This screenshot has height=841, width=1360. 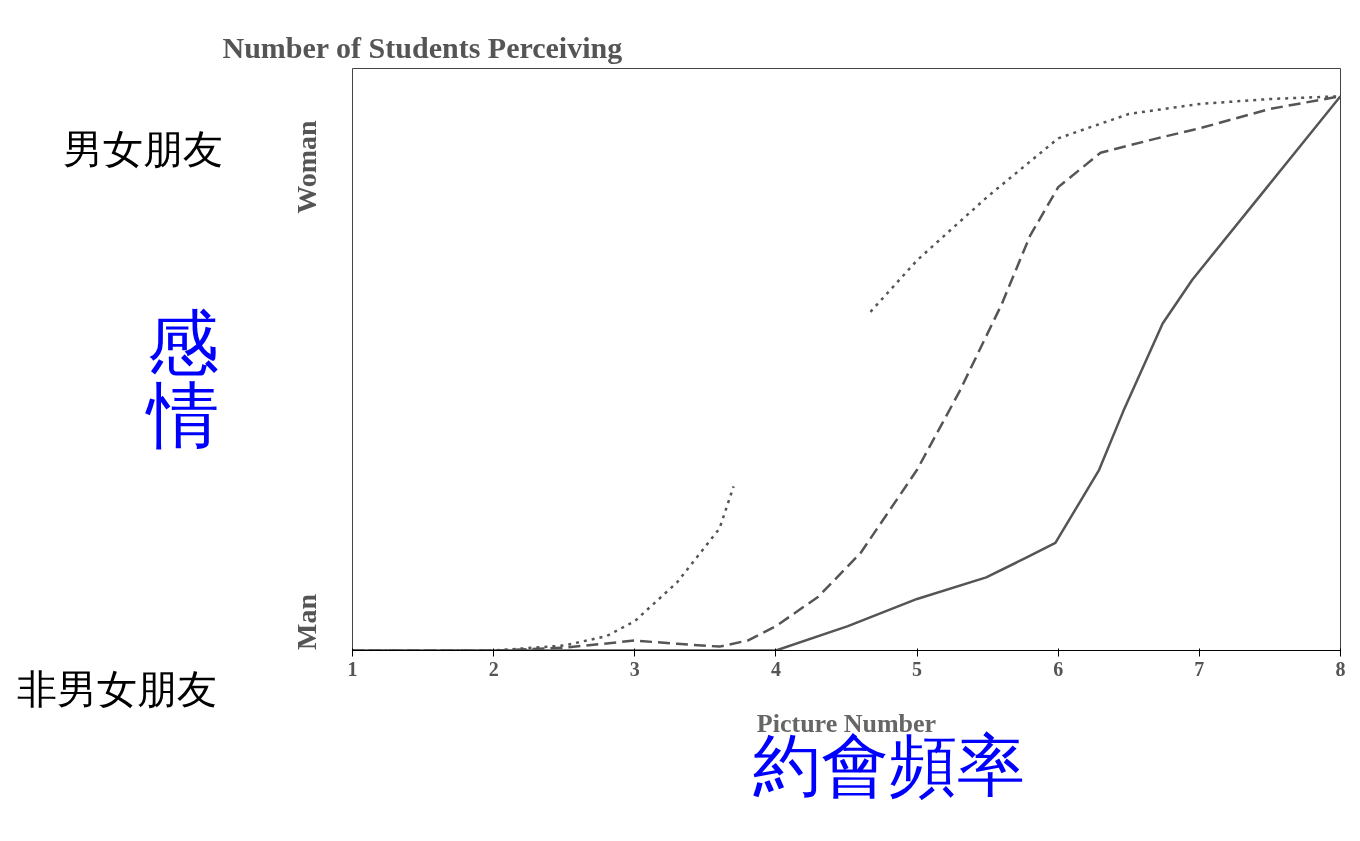 I want to click on text: Woman, so click(x=306, y=167).